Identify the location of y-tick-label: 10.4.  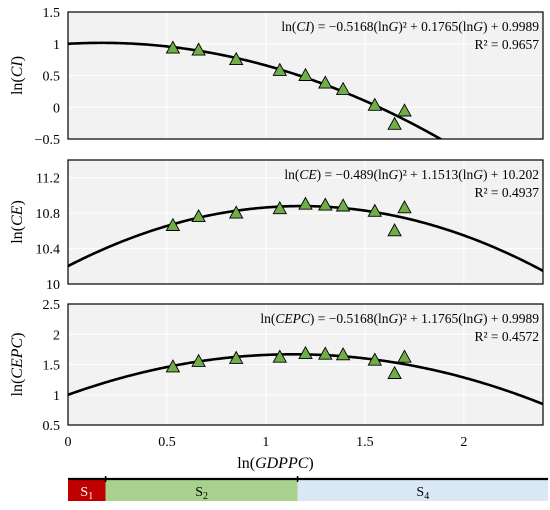
(48, 250).